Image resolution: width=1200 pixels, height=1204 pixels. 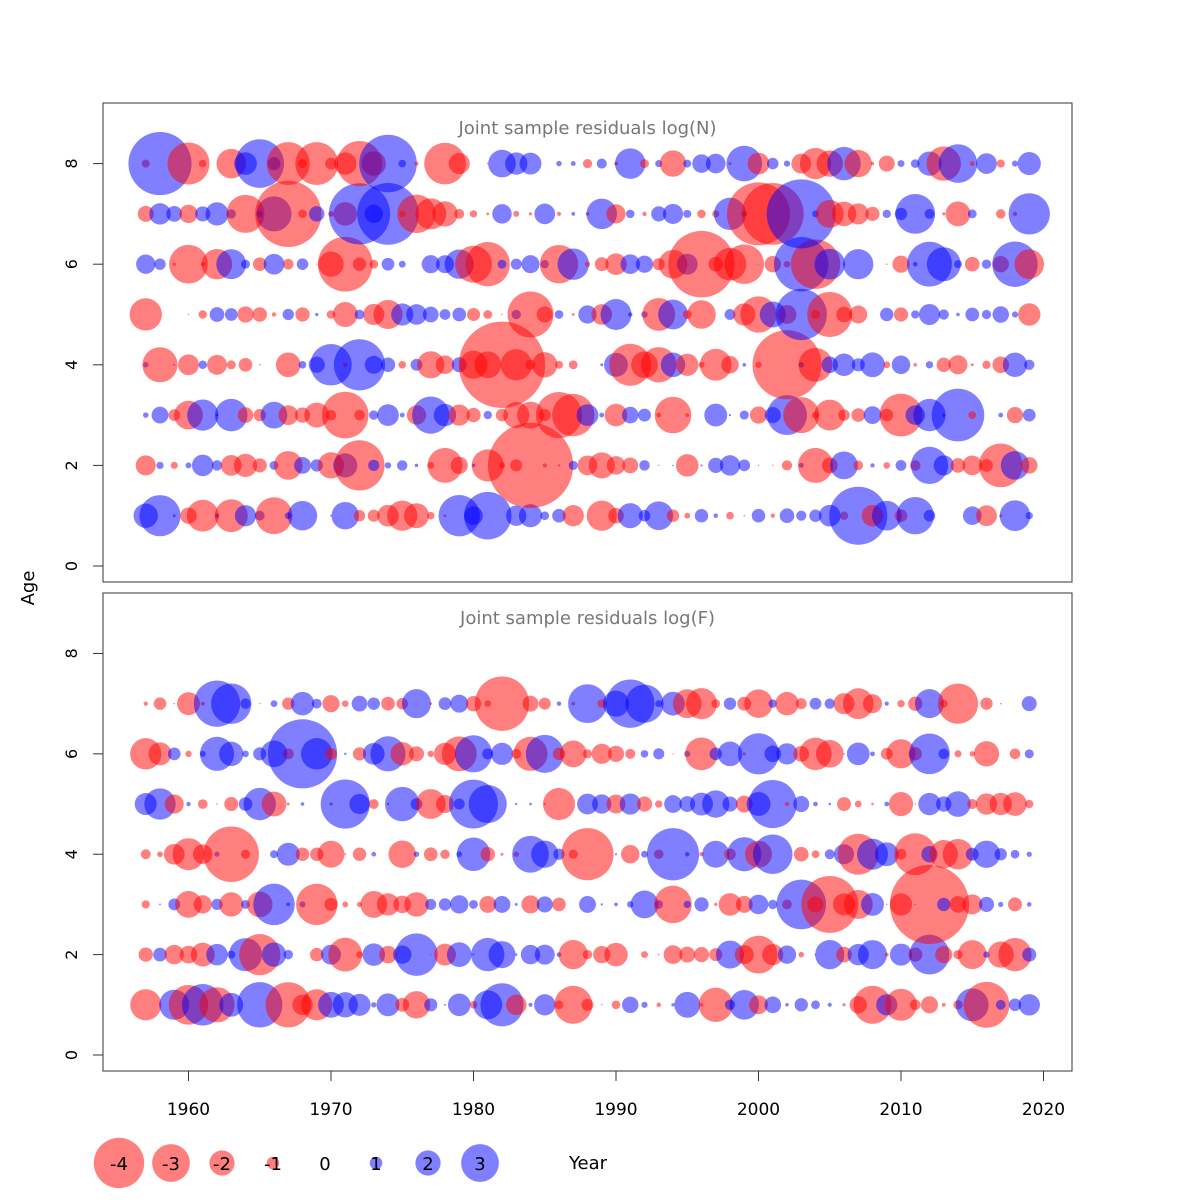 I want to click on x-axis: 1960 1970 1980 1990 2000 2010 2020, so click(x=616, y=1095).